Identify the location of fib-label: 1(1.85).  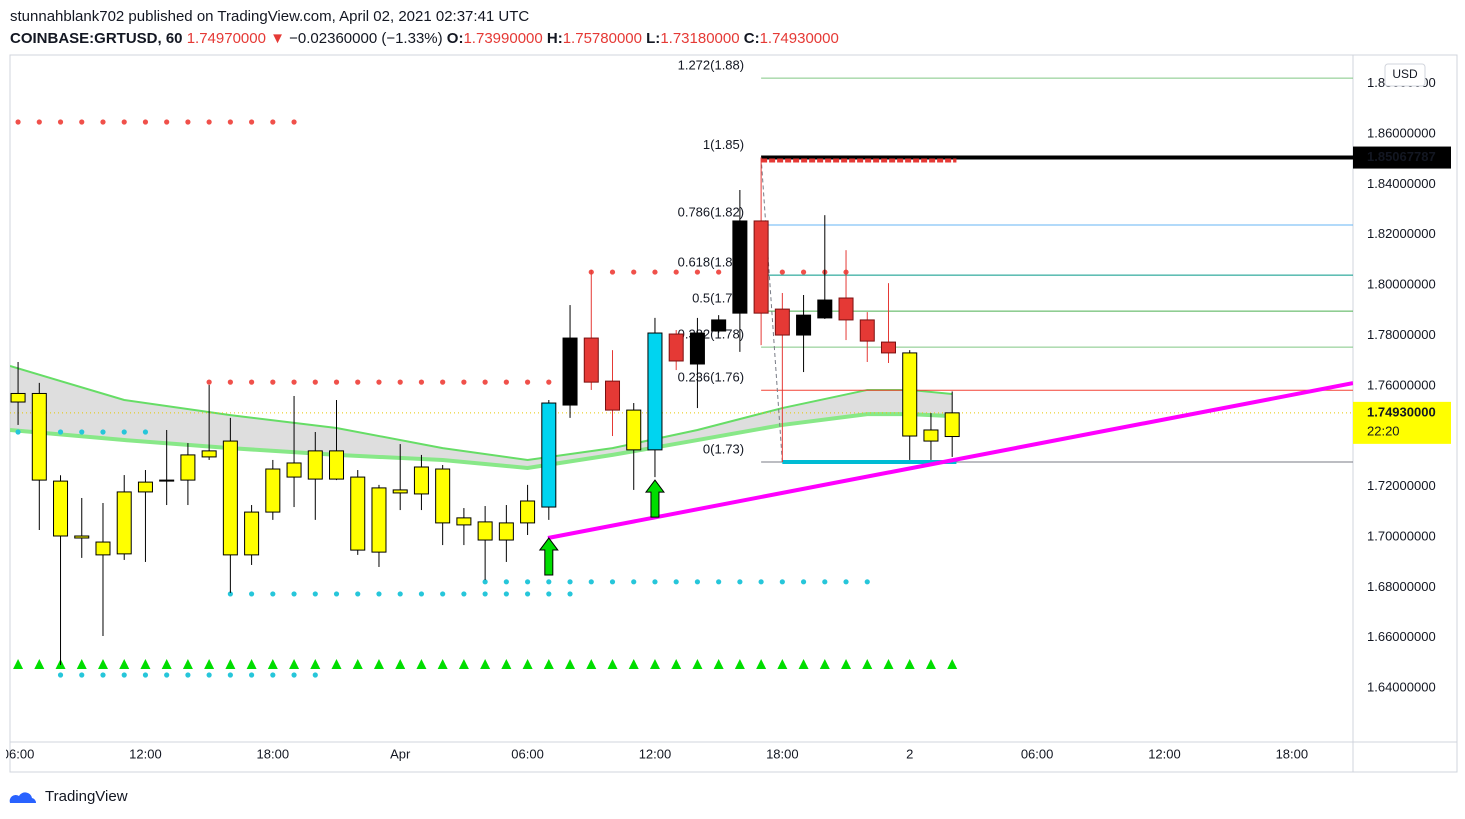
(723, 144).